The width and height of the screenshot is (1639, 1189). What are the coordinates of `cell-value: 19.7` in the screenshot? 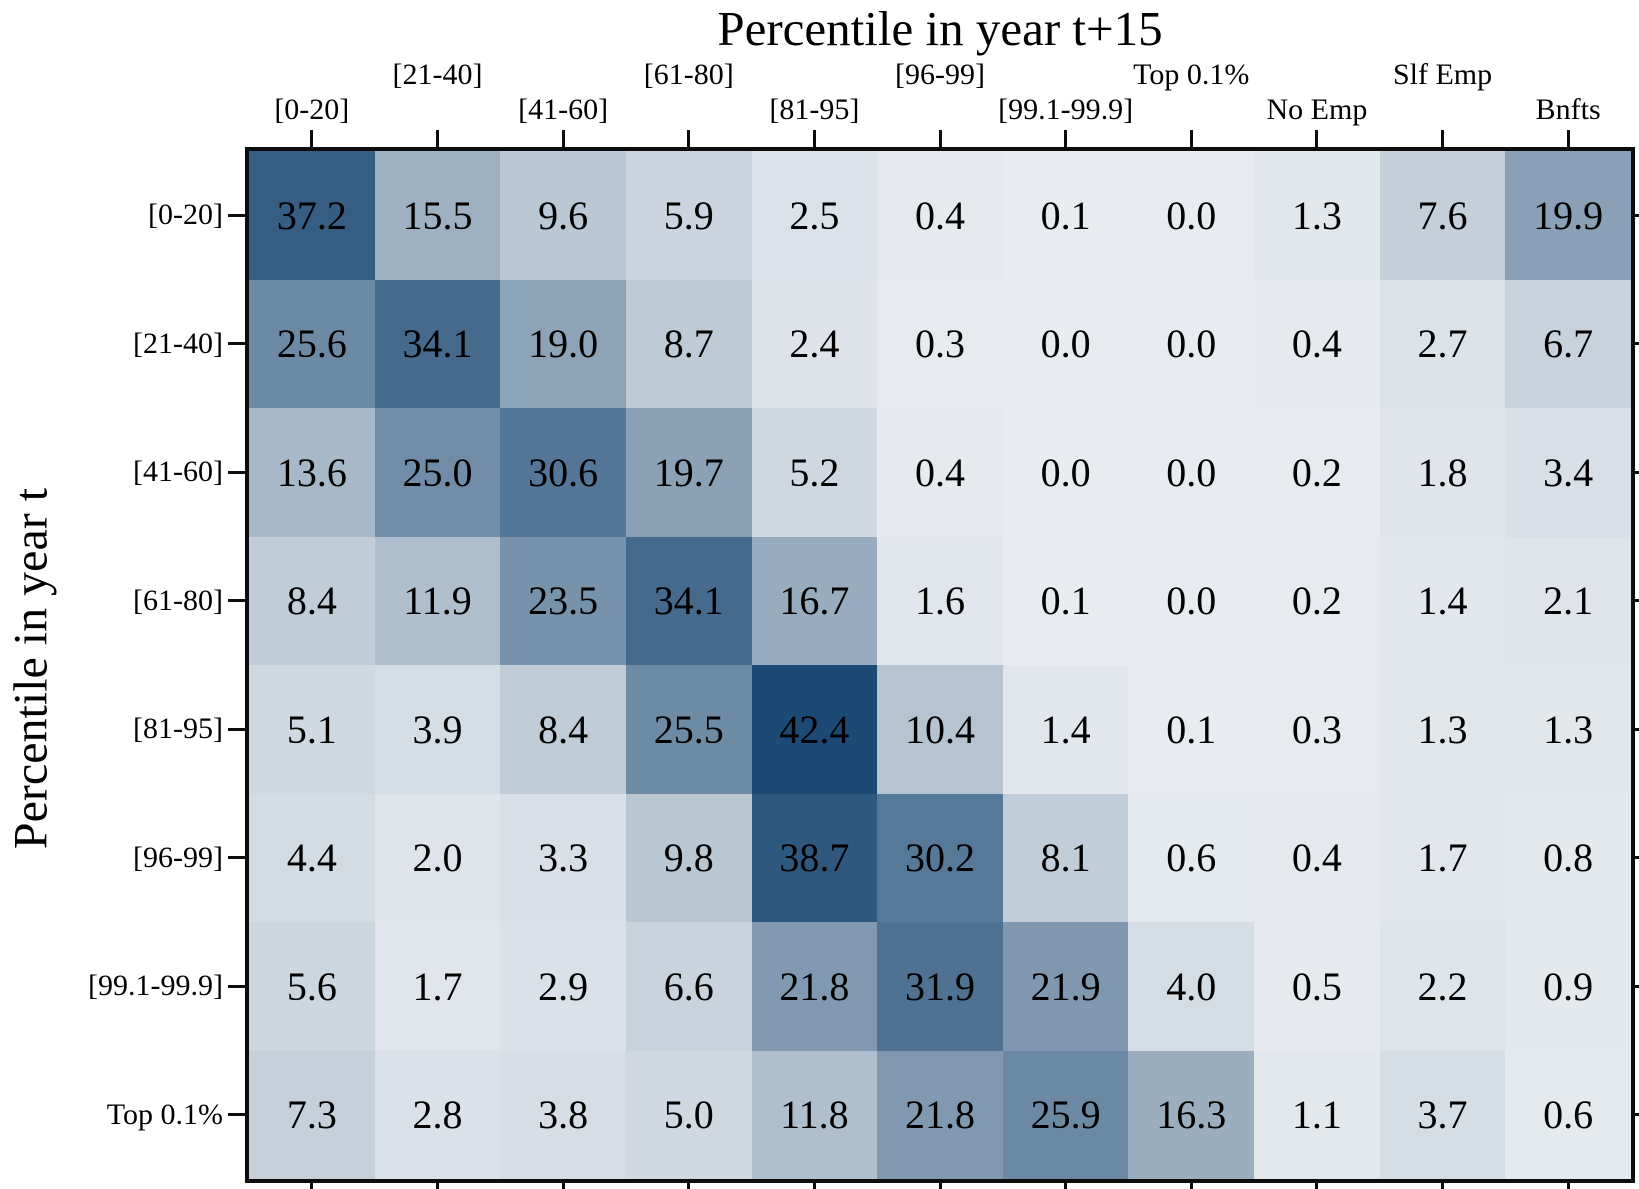 It's located at (688, 472).